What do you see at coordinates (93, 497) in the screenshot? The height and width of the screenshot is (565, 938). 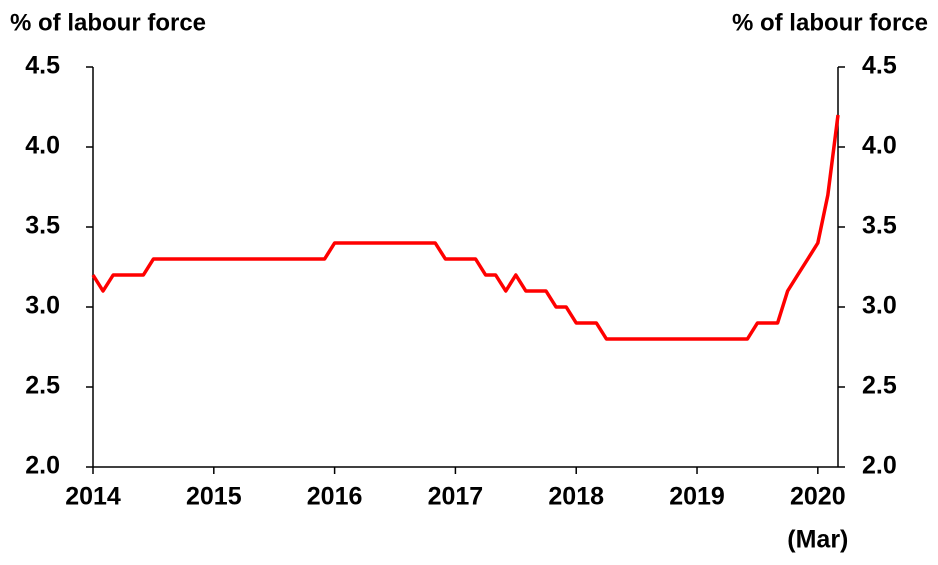 I see `x-tick-label: 2014` at bounding box center [93, 497].